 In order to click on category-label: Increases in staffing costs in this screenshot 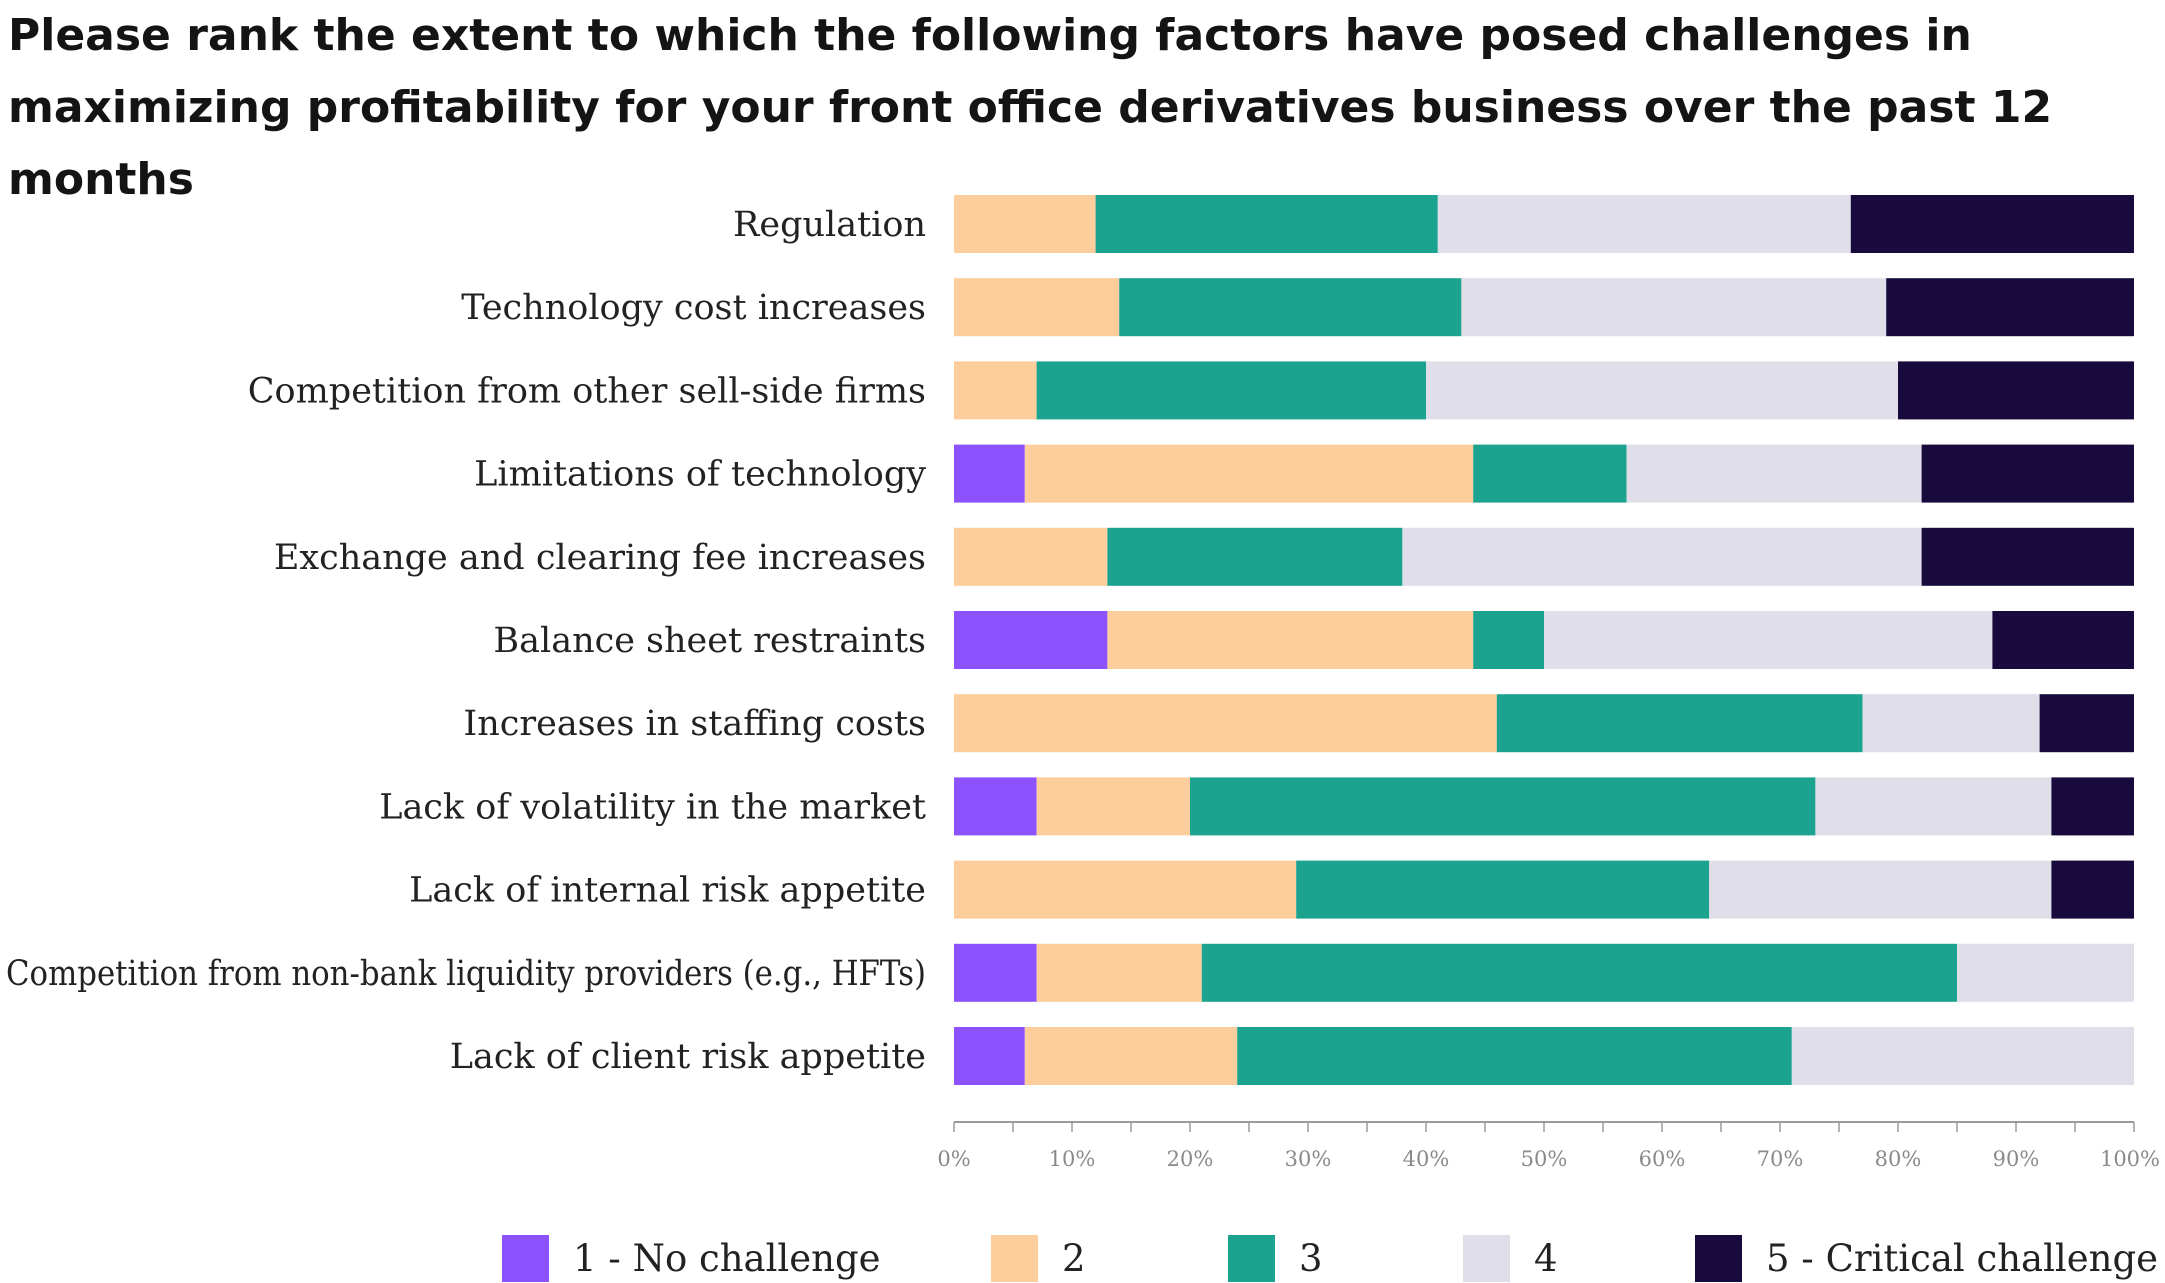, I will do `click(694, 724)`.